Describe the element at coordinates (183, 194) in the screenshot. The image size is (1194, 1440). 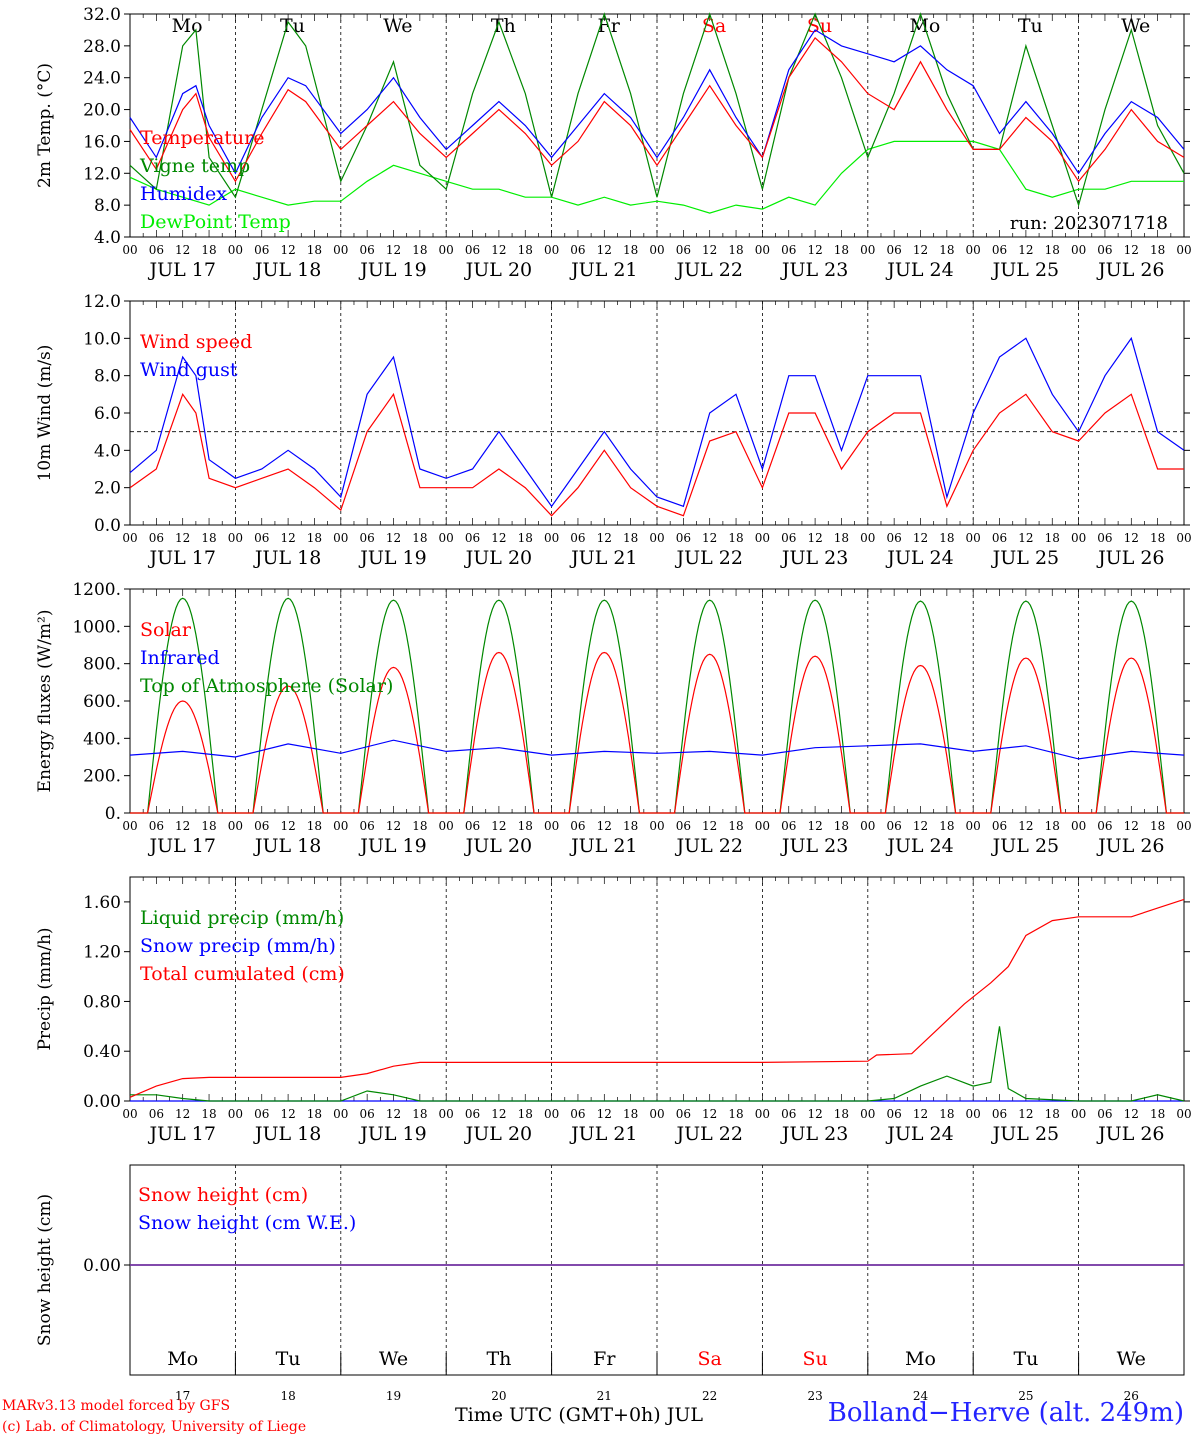
I see `legend-entry: Humidex` at that location.